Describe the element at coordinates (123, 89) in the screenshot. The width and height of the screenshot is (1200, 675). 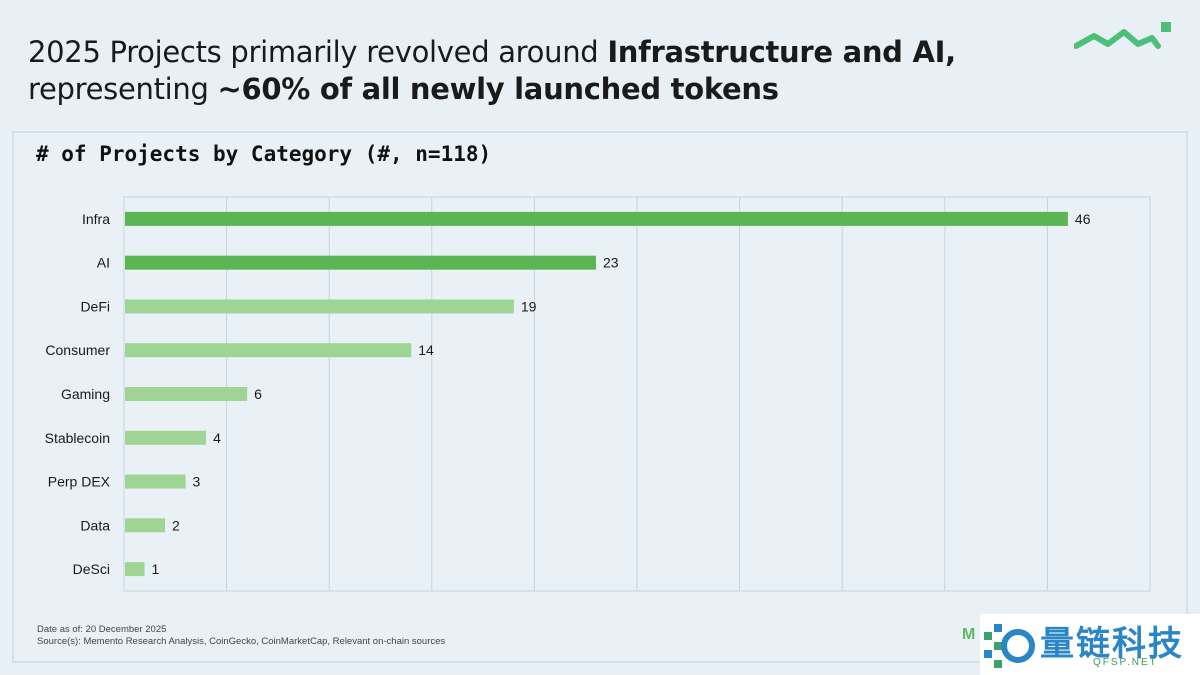
I see `headline-line-2-regular: representing` at that location.